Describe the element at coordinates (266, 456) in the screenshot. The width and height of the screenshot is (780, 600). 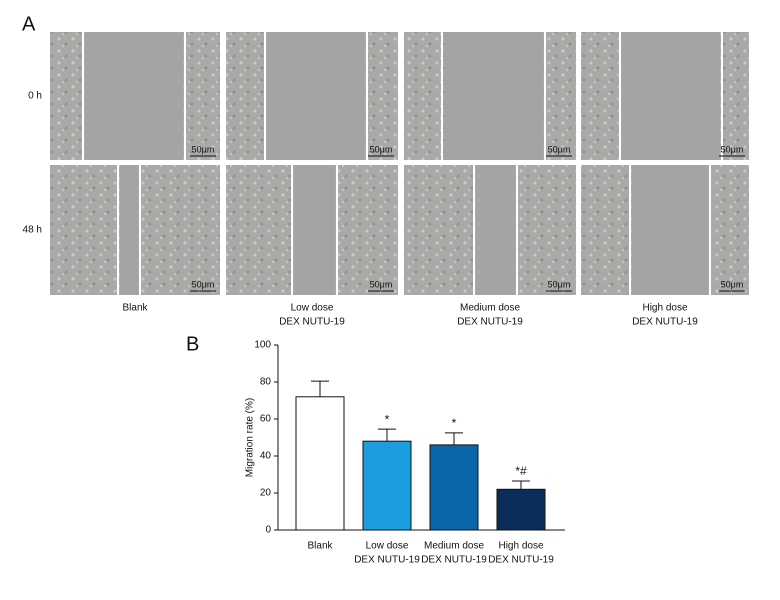
I see `y-tick-label: 40` at that location.